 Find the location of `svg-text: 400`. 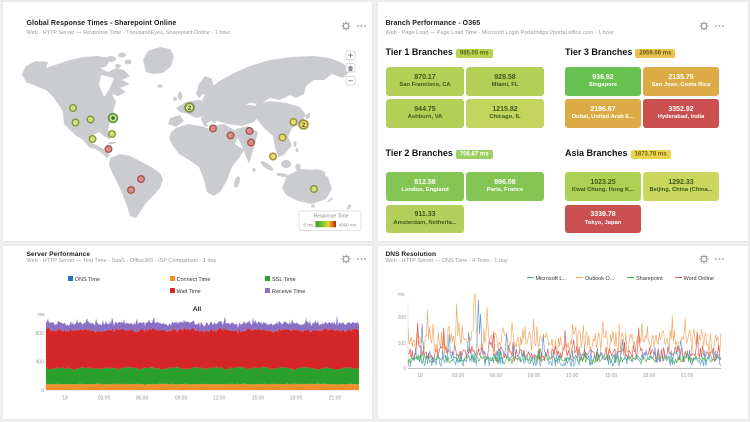

svg-text: 400 is located at coordinates (40, 363).